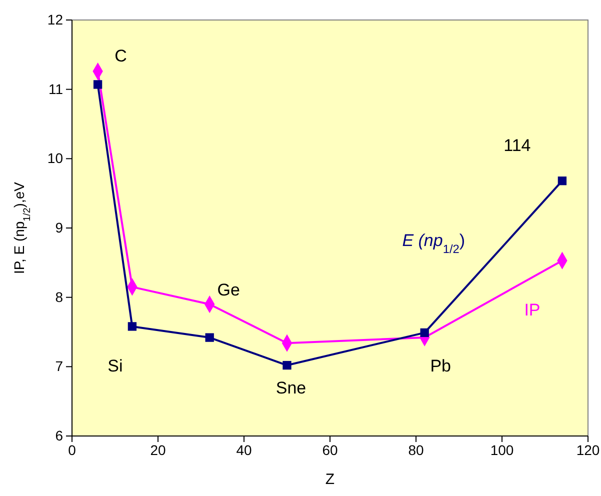  Describe the element at coordinates (59, 435) in the screenshot. I see `y-tick-label: 6` at that location.